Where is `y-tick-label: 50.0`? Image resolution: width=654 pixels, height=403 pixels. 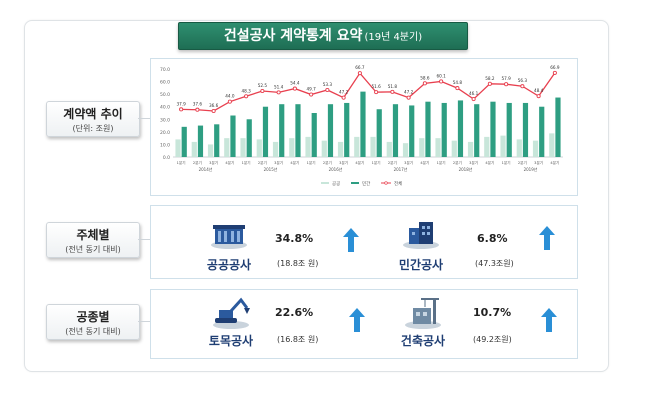
y-tick-label: 50.0 is located at coordinates (165, 95).